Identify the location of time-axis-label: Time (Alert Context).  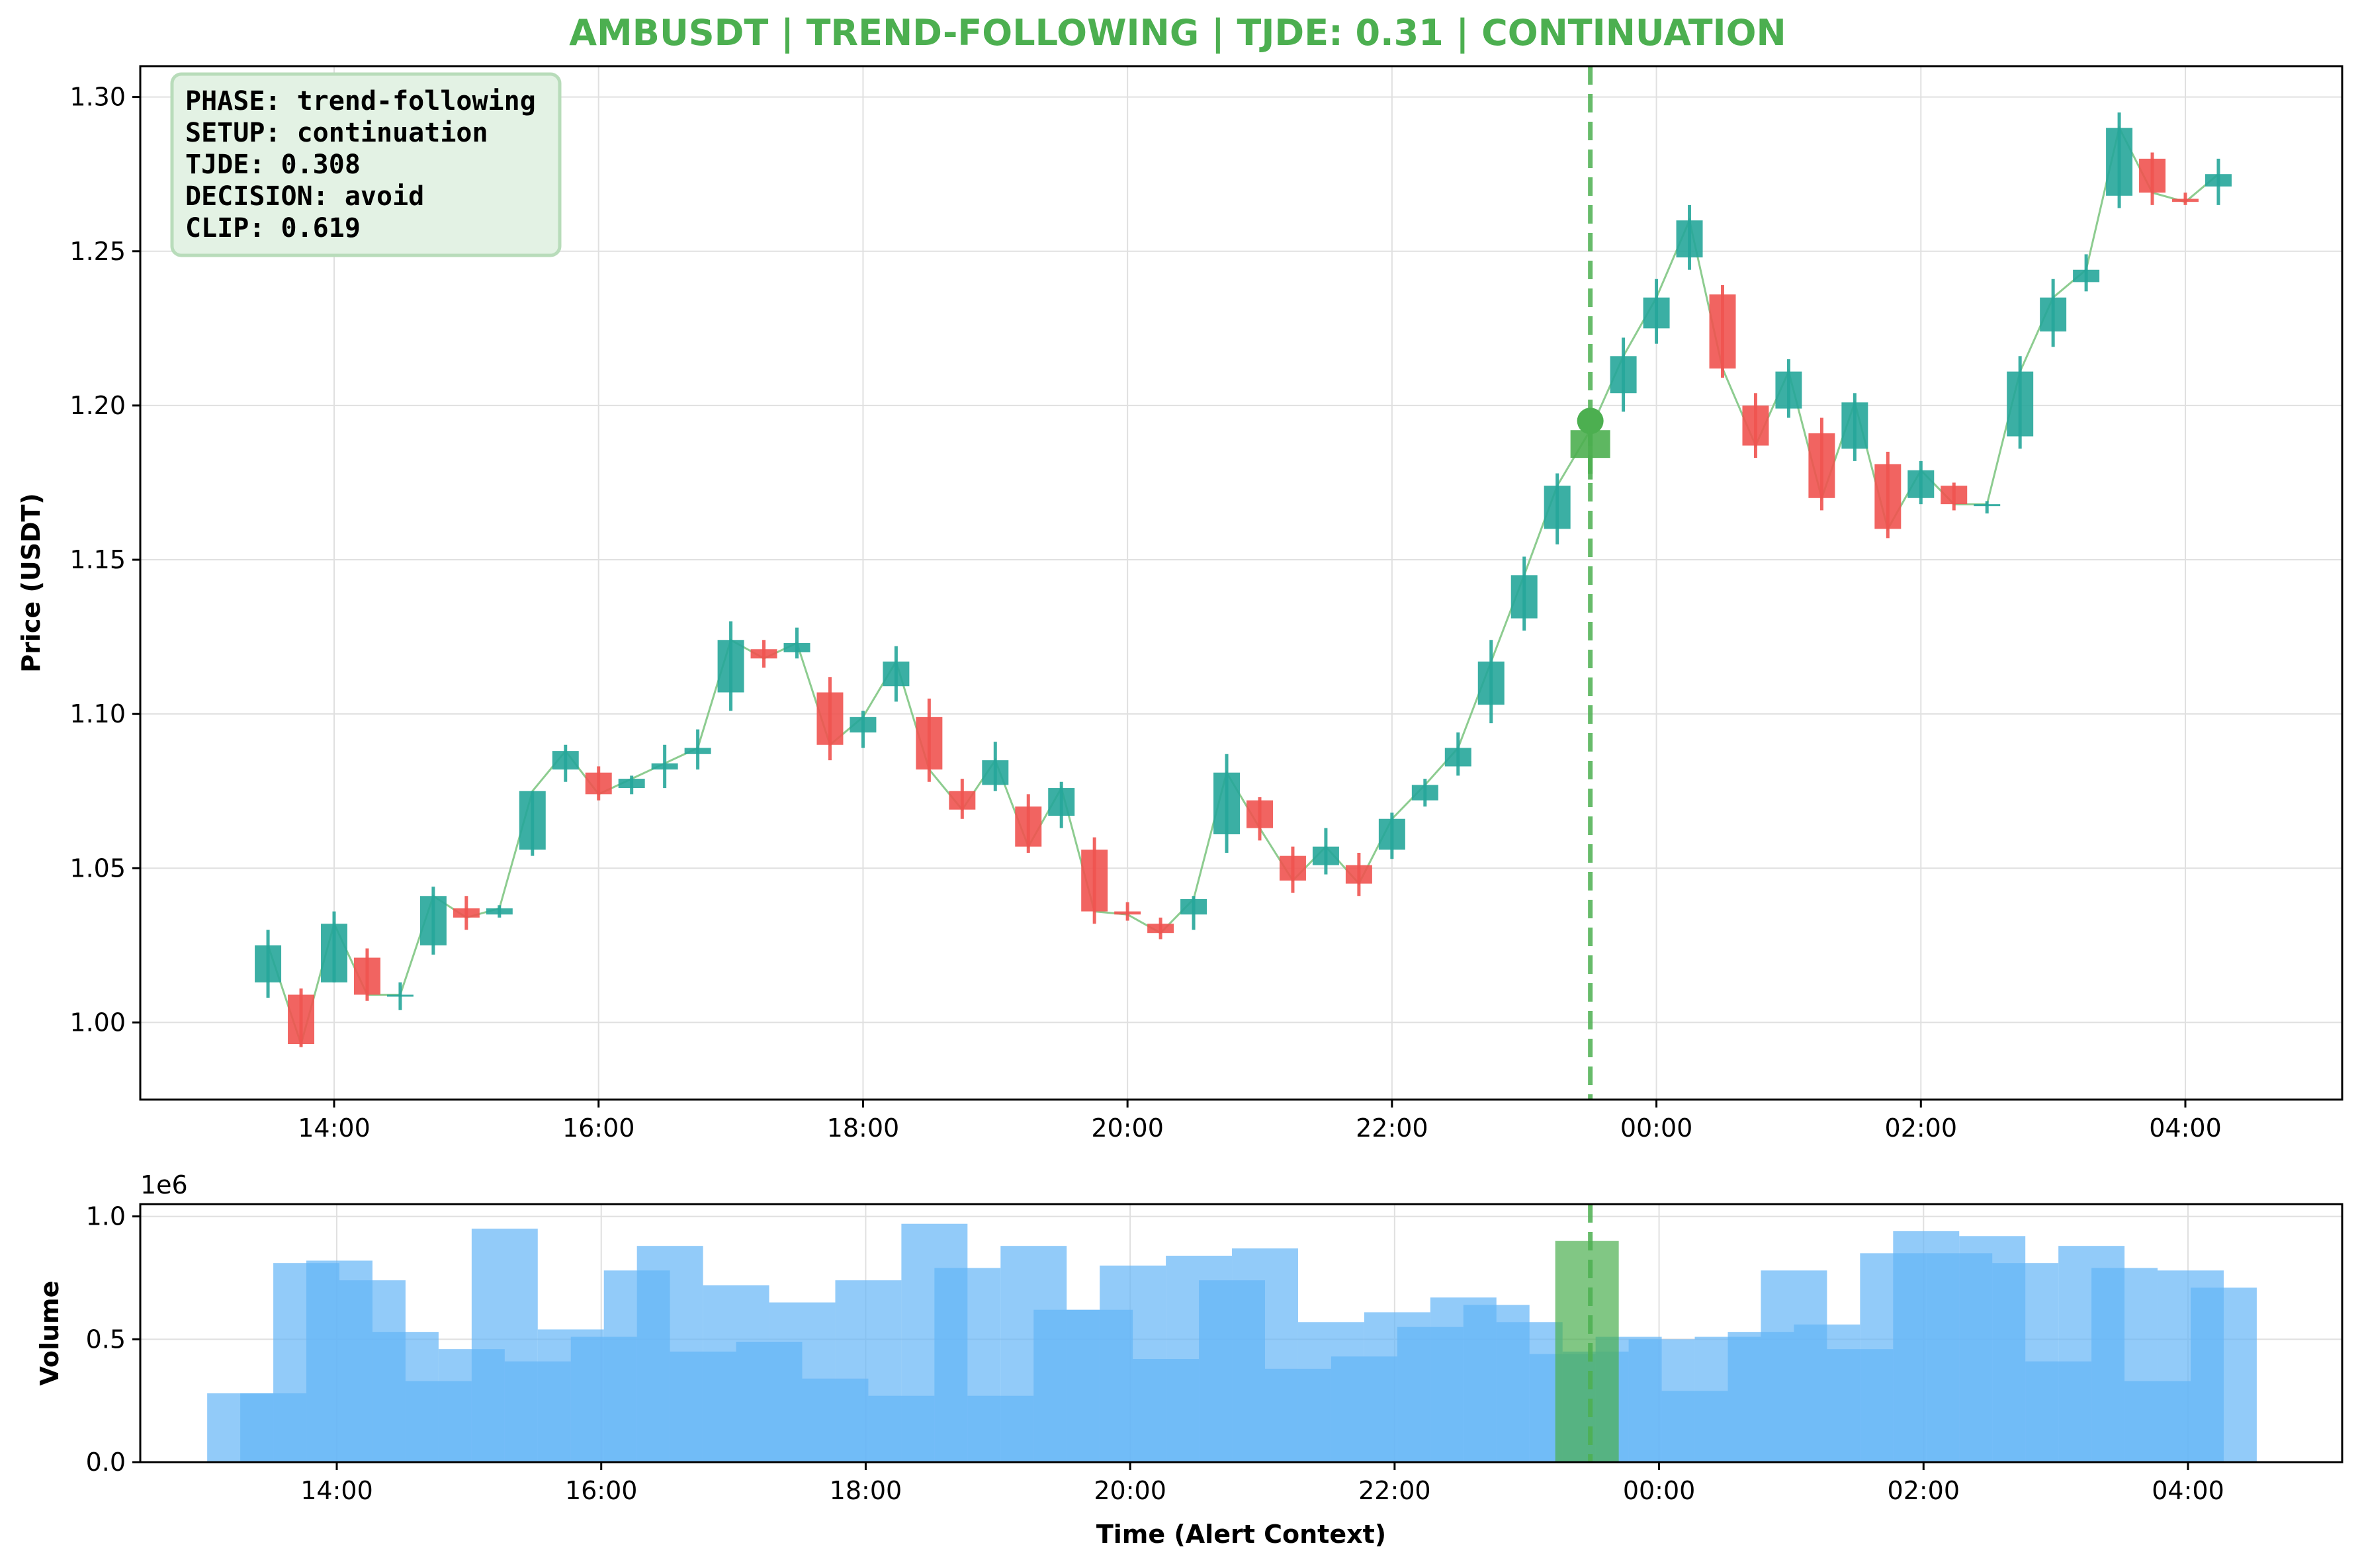
(1241, 1535).